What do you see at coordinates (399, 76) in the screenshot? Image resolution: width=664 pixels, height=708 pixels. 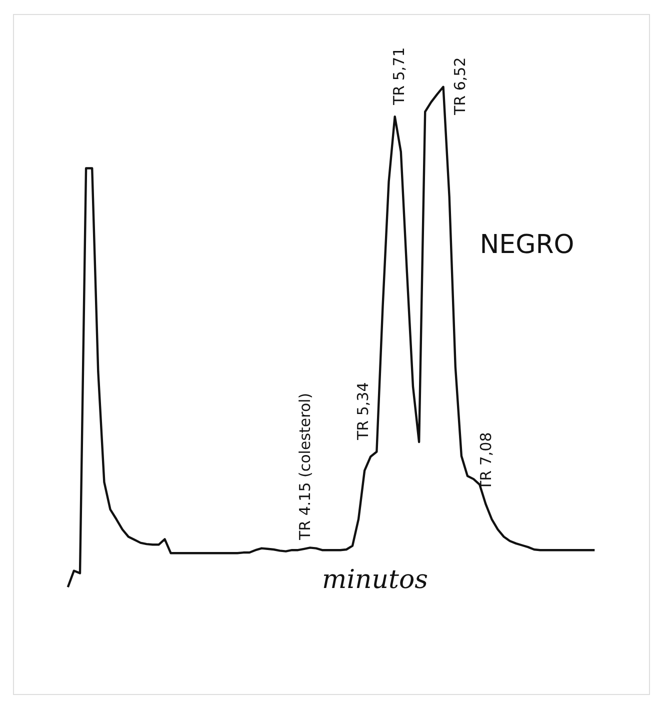 I see `annotation: TR 5,71` at bounding box center [399, 76].